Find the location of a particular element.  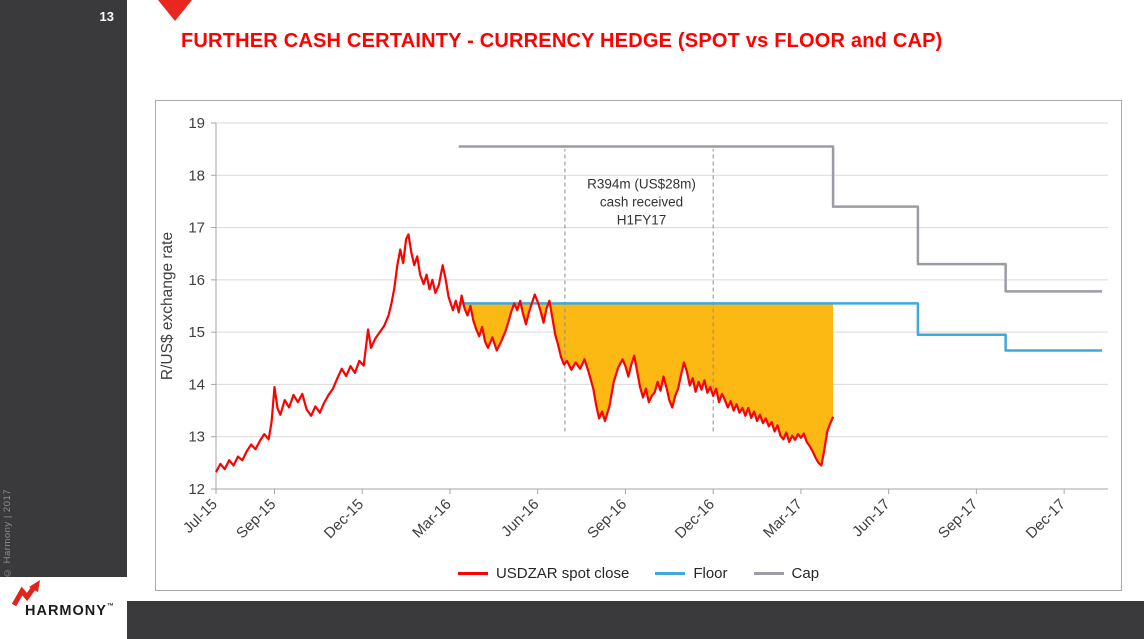

x-tick-label: Sep-15 is located at coordinates (256, 519).